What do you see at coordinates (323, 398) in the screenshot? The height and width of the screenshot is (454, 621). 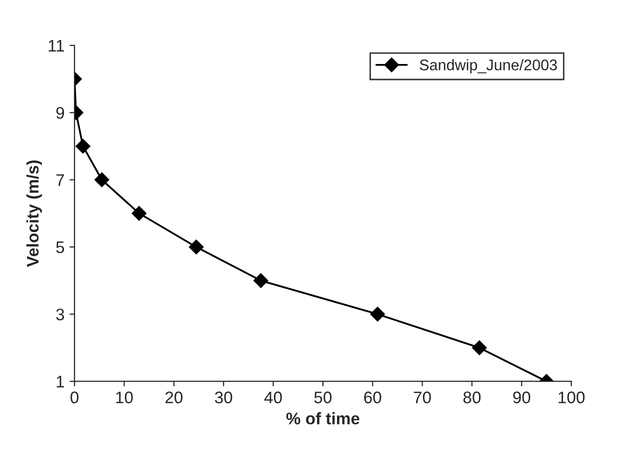 I see `x-tick-label: 50` at bounding box center [323, 398].